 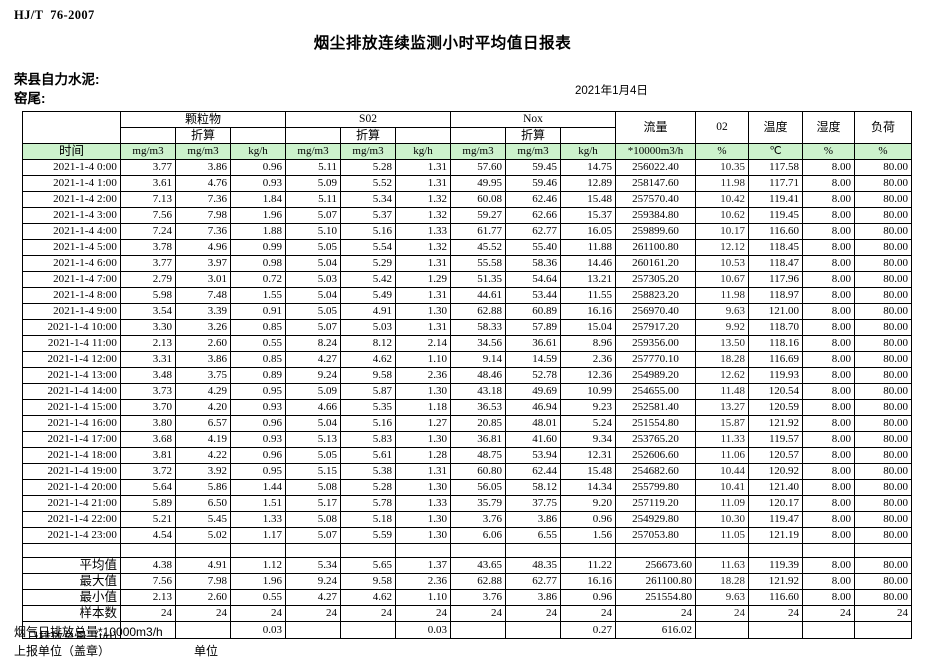 What do you see at coordinates (258, 439) in the screenshot?
I see `cell-pm-kgh: 0.93` at bounding box center [258, 439].